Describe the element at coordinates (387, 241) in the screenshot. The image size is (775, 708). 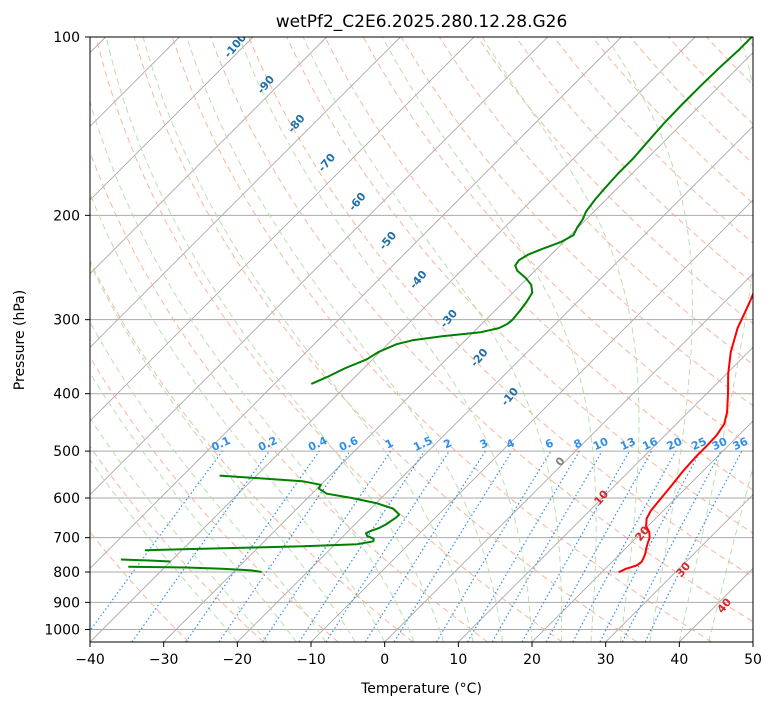
I see `dry-adiabat-label: -50` at that location.